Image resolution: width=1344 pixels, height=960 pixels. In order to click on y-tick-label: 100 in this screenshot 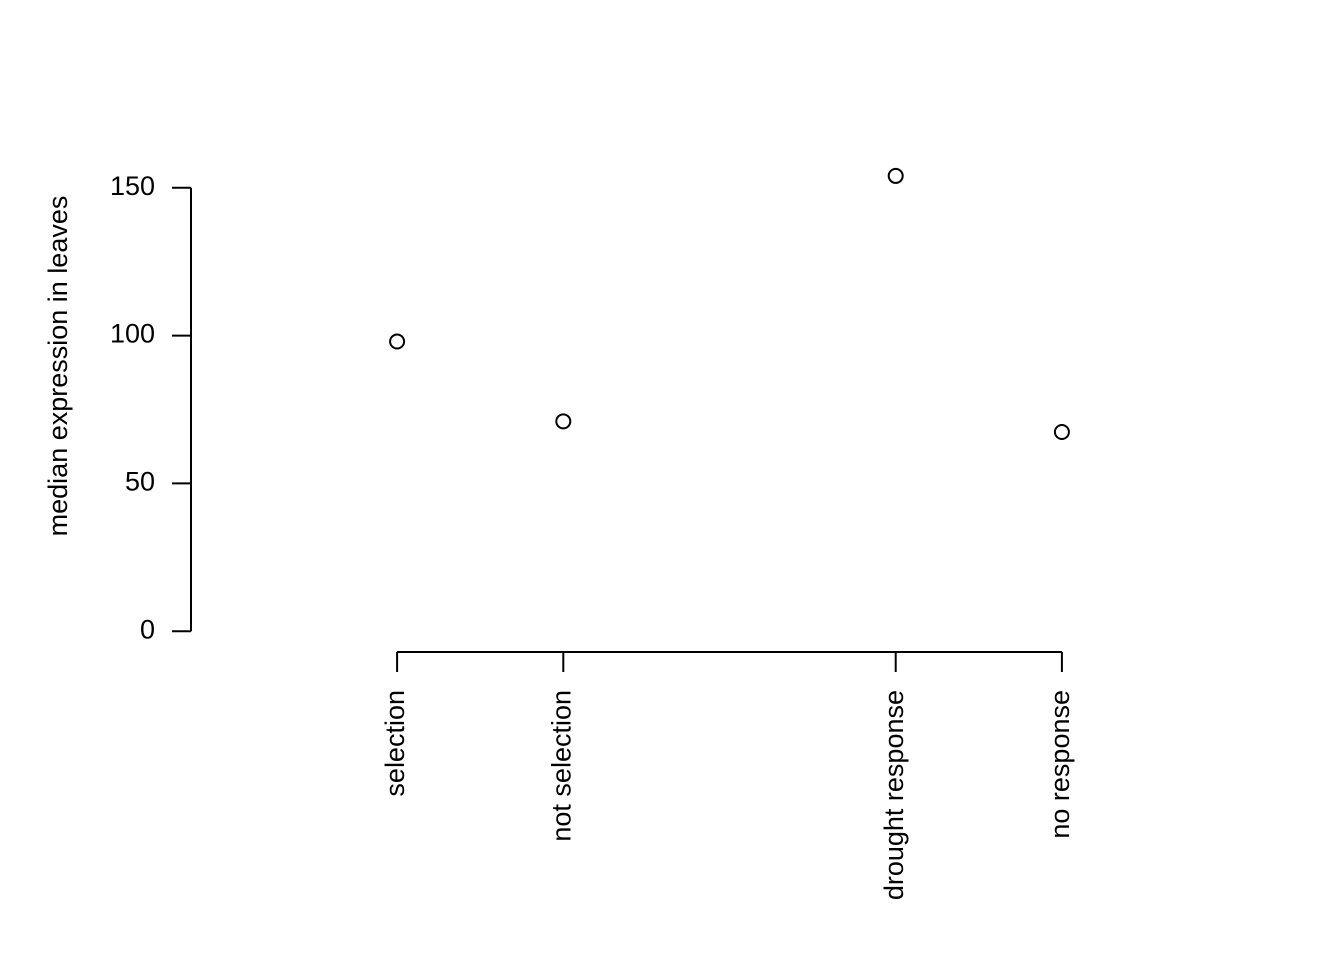, I will do `click(132, 334)`.